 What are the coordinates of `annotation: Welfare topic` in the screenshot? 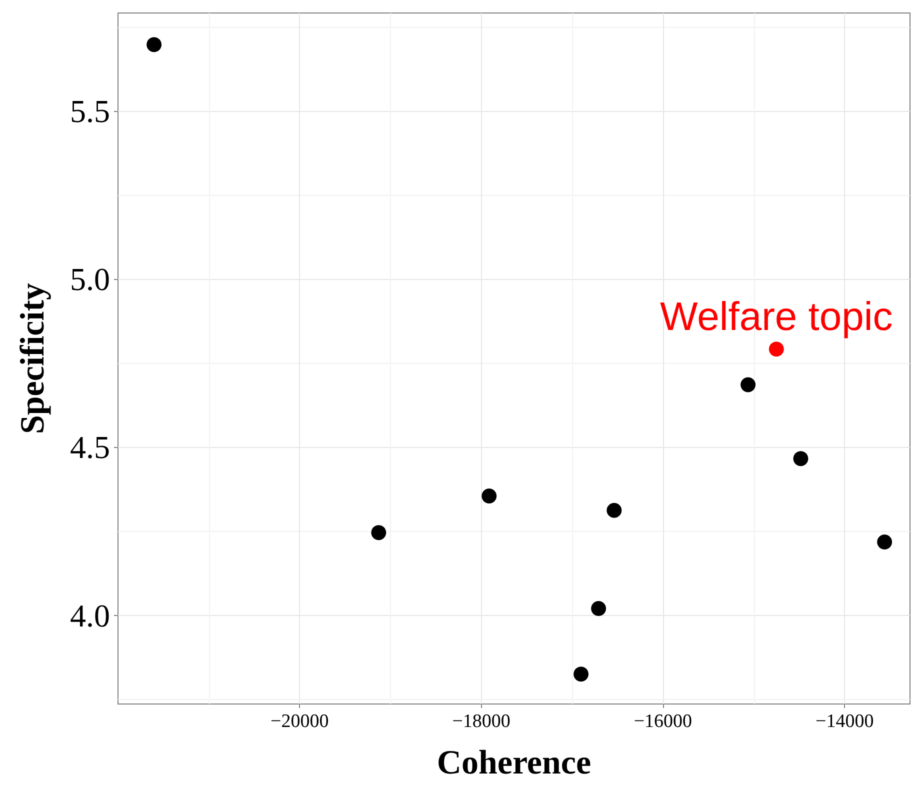 It's located at (776, 317).